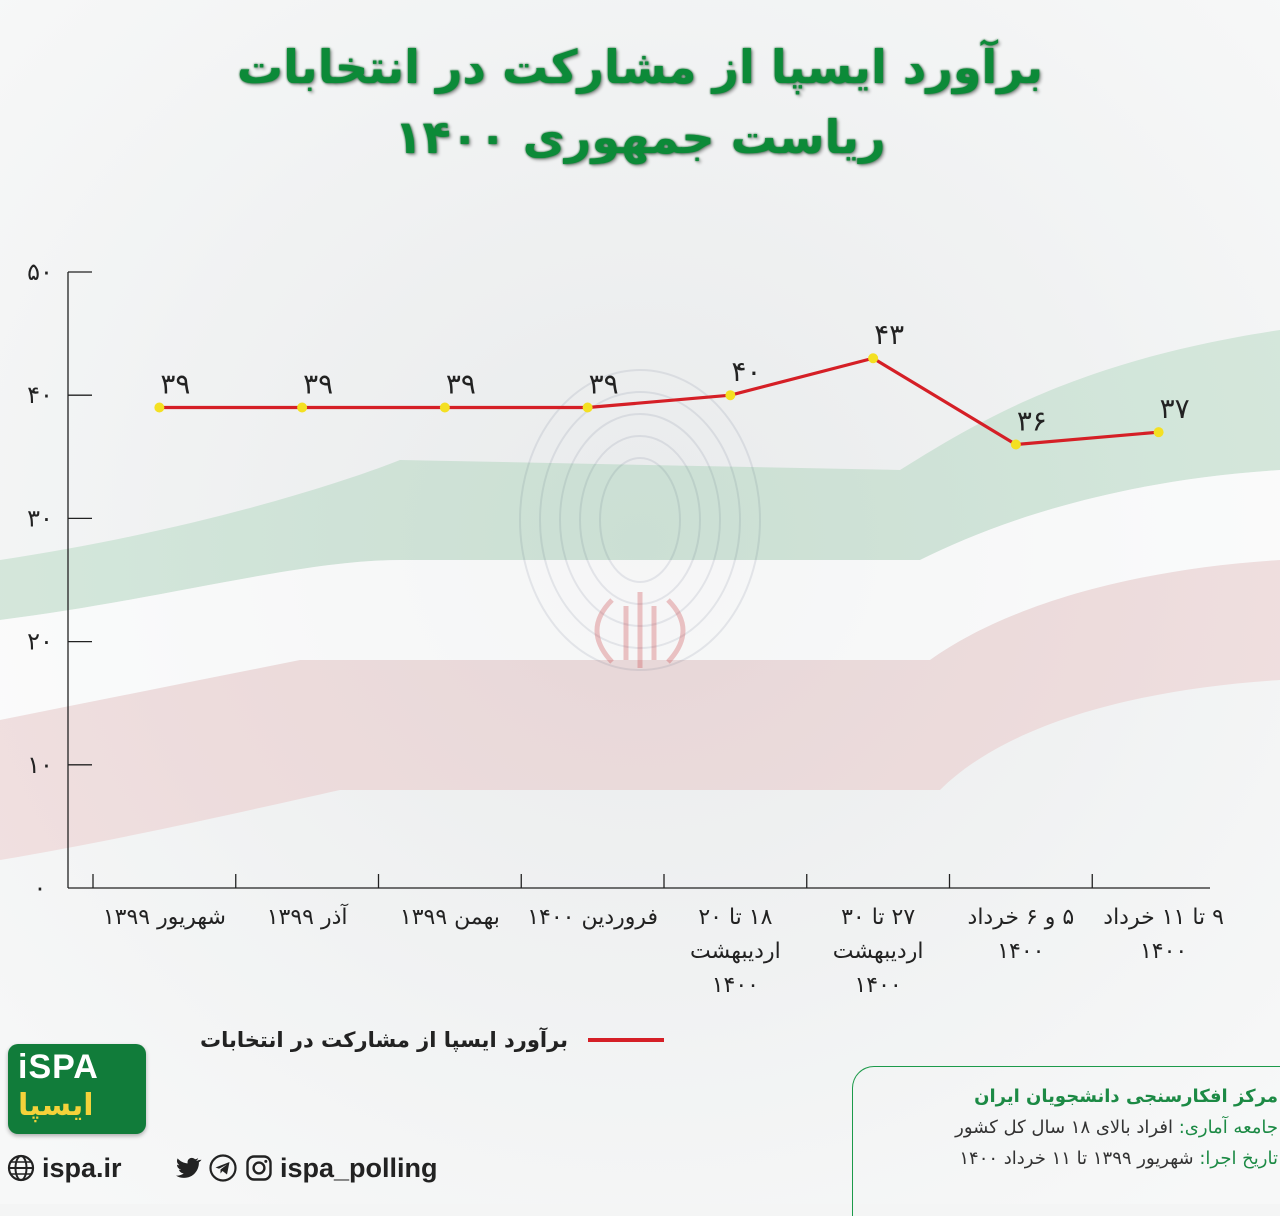 The image size is (1280, 1216). I want to click on info-population-key: جامعه آماری:, so click(1228, 1127).